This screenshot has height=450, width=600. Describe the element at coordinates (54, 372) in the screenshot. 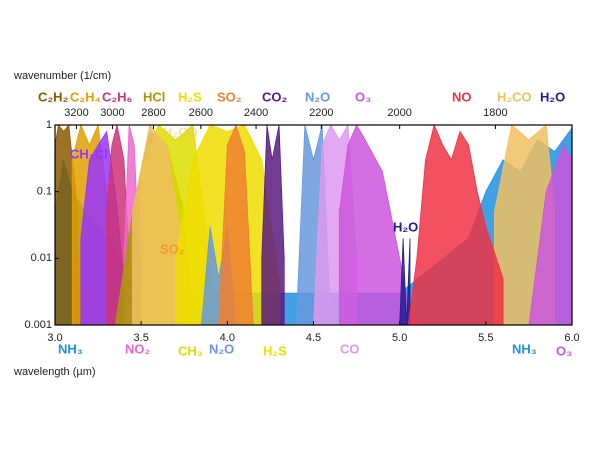

I see `x-axis-title: wavelength (µm)` at that location.